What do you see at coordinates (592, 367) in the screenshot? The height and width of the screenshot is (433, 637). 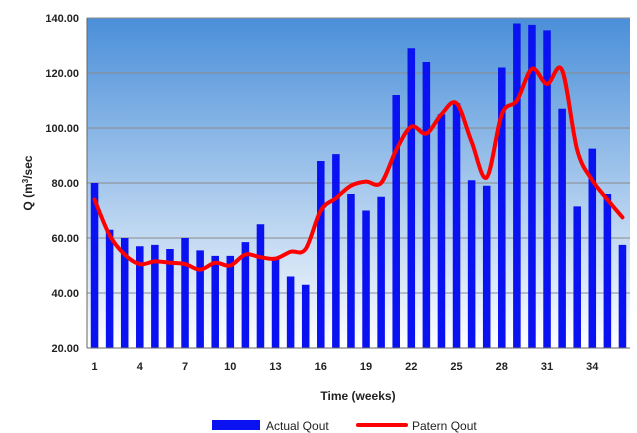 I see `x-tick-label: 34` at bounding box center [592, 367].